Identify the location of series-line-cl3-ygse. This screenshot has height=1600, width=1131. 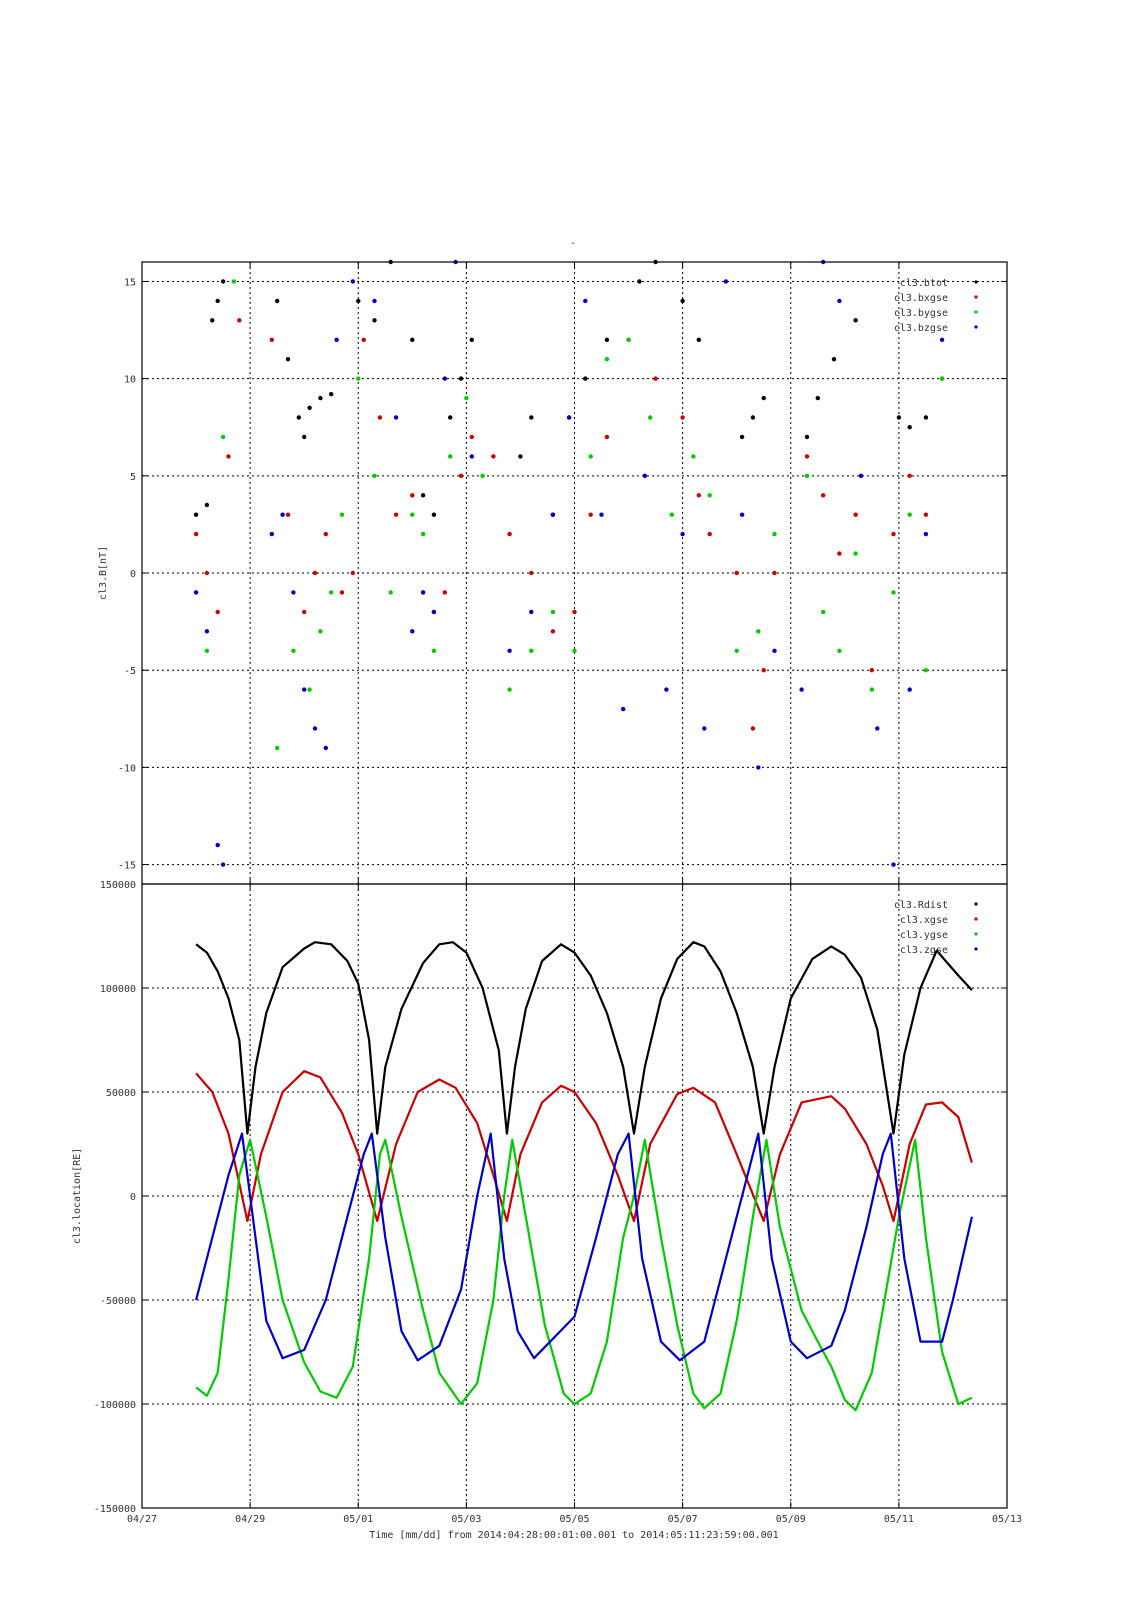
(584, 1275).